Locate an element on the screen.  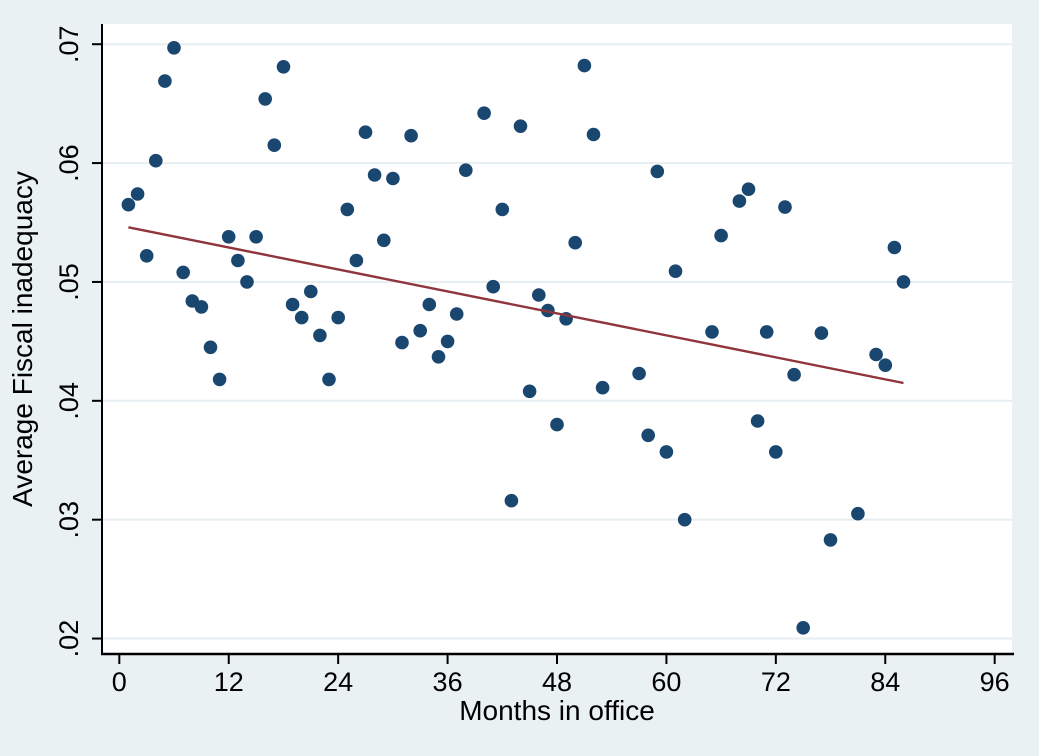
y-axis-title: Average Fiscal inadequacy is located at coordinates (22, 339).